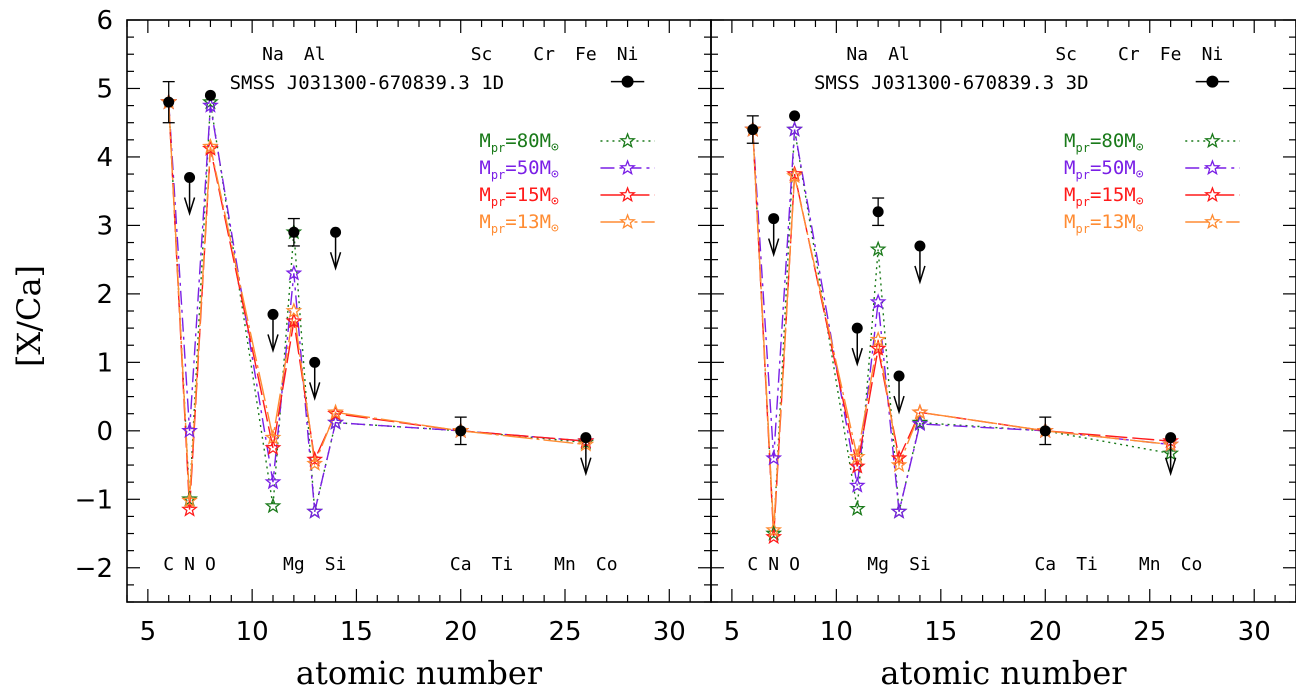  What do you see at coordinates (528, 222) in the screenshot?
I see `legend-label-mass: =13M` at bounding box center [528, 222].